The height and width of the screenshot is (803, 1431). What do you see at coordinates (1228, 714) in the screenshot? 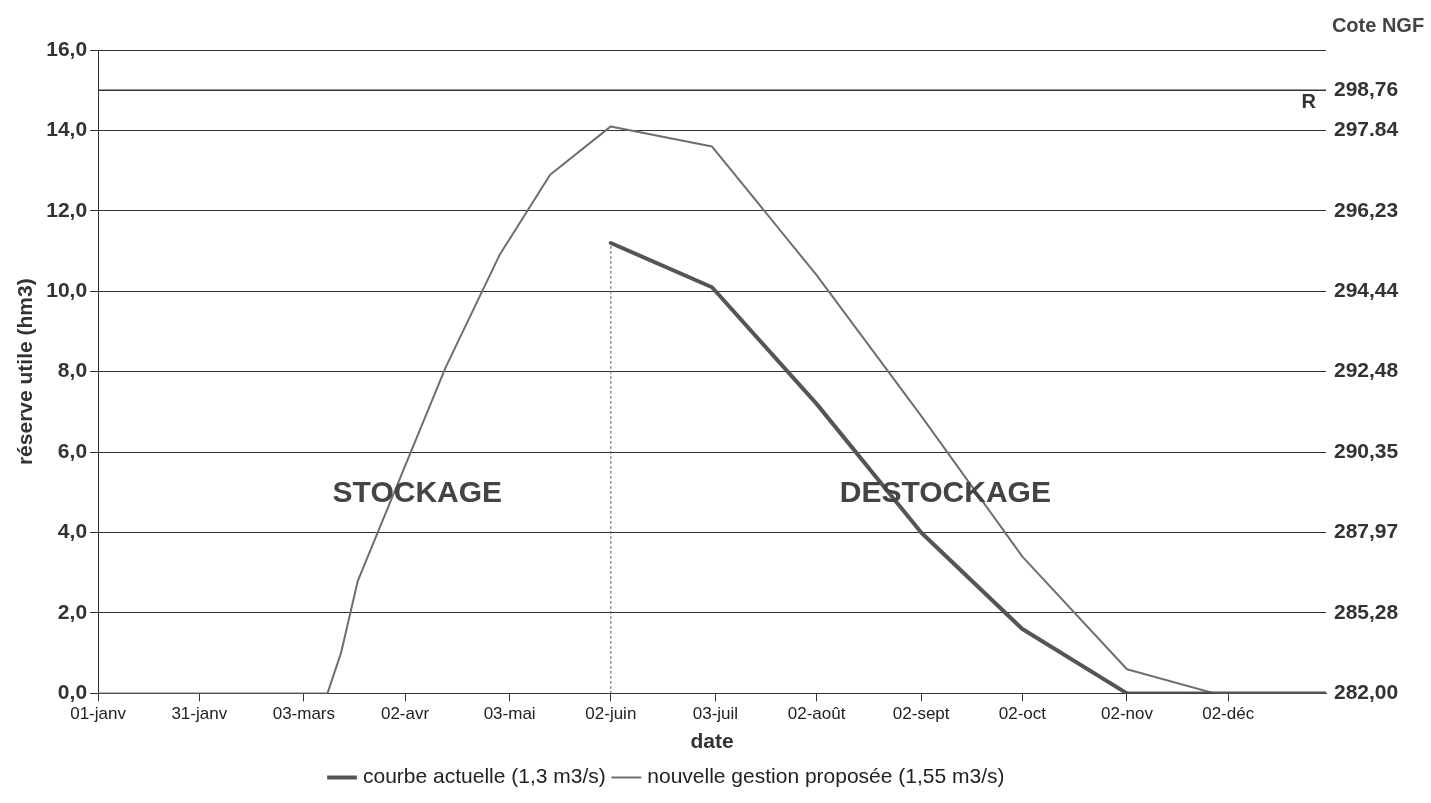
I see `x-tick-label: 02-déc` at bounding box center [1228, 714].